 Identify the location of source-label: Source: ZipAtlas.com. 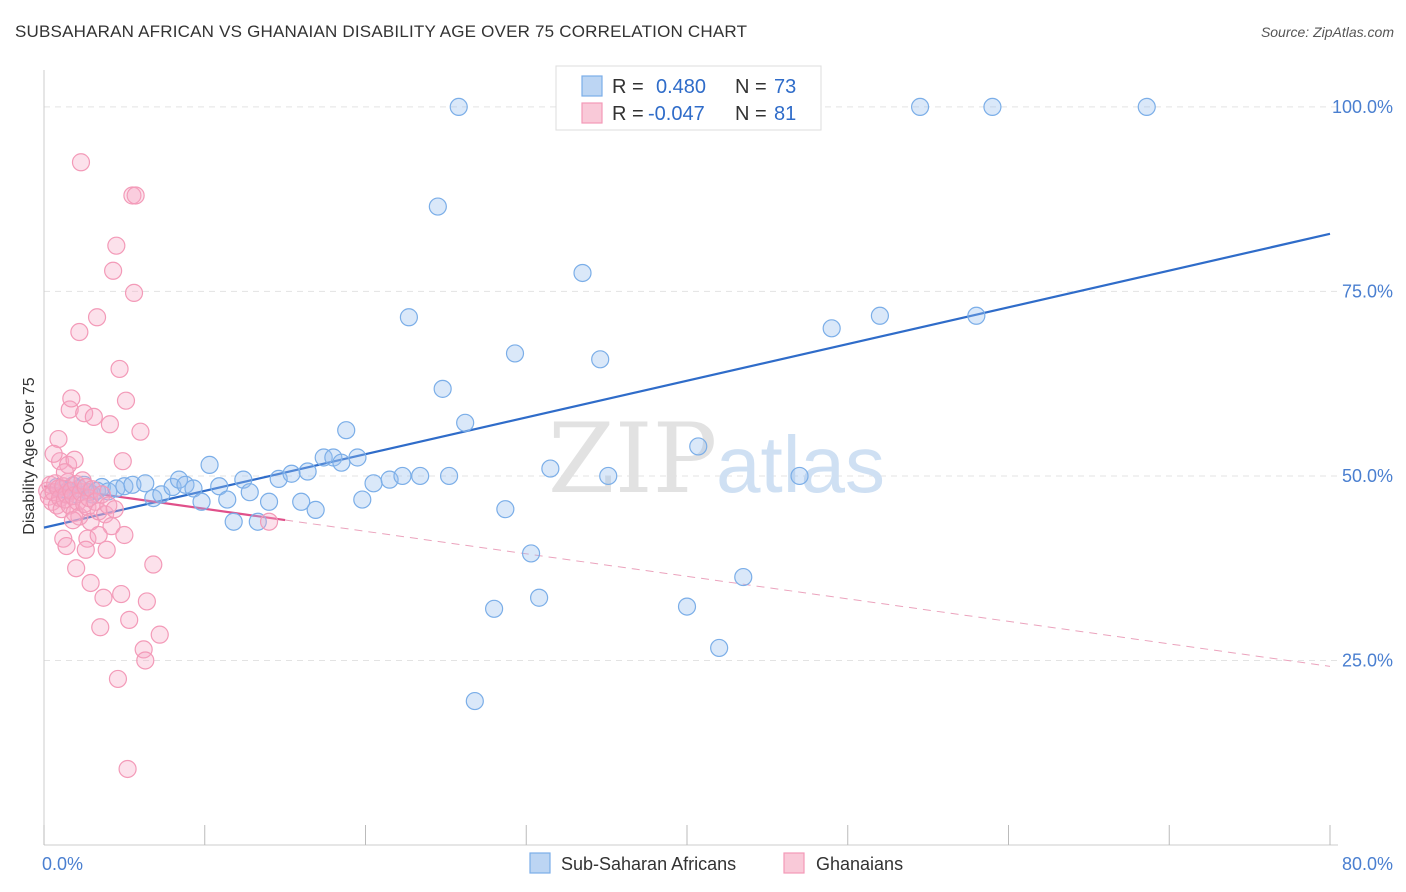
(1327, 32).